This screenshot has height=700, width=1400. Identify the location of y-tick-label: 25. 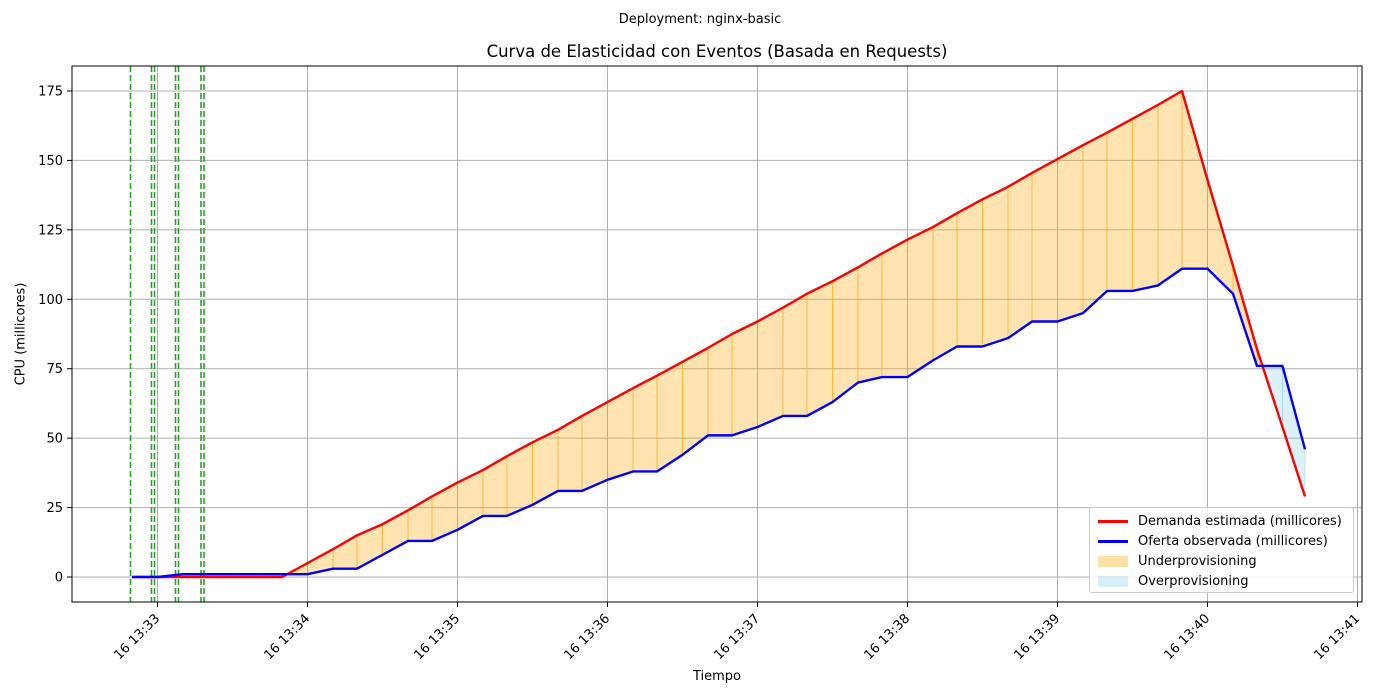
(54, 508).